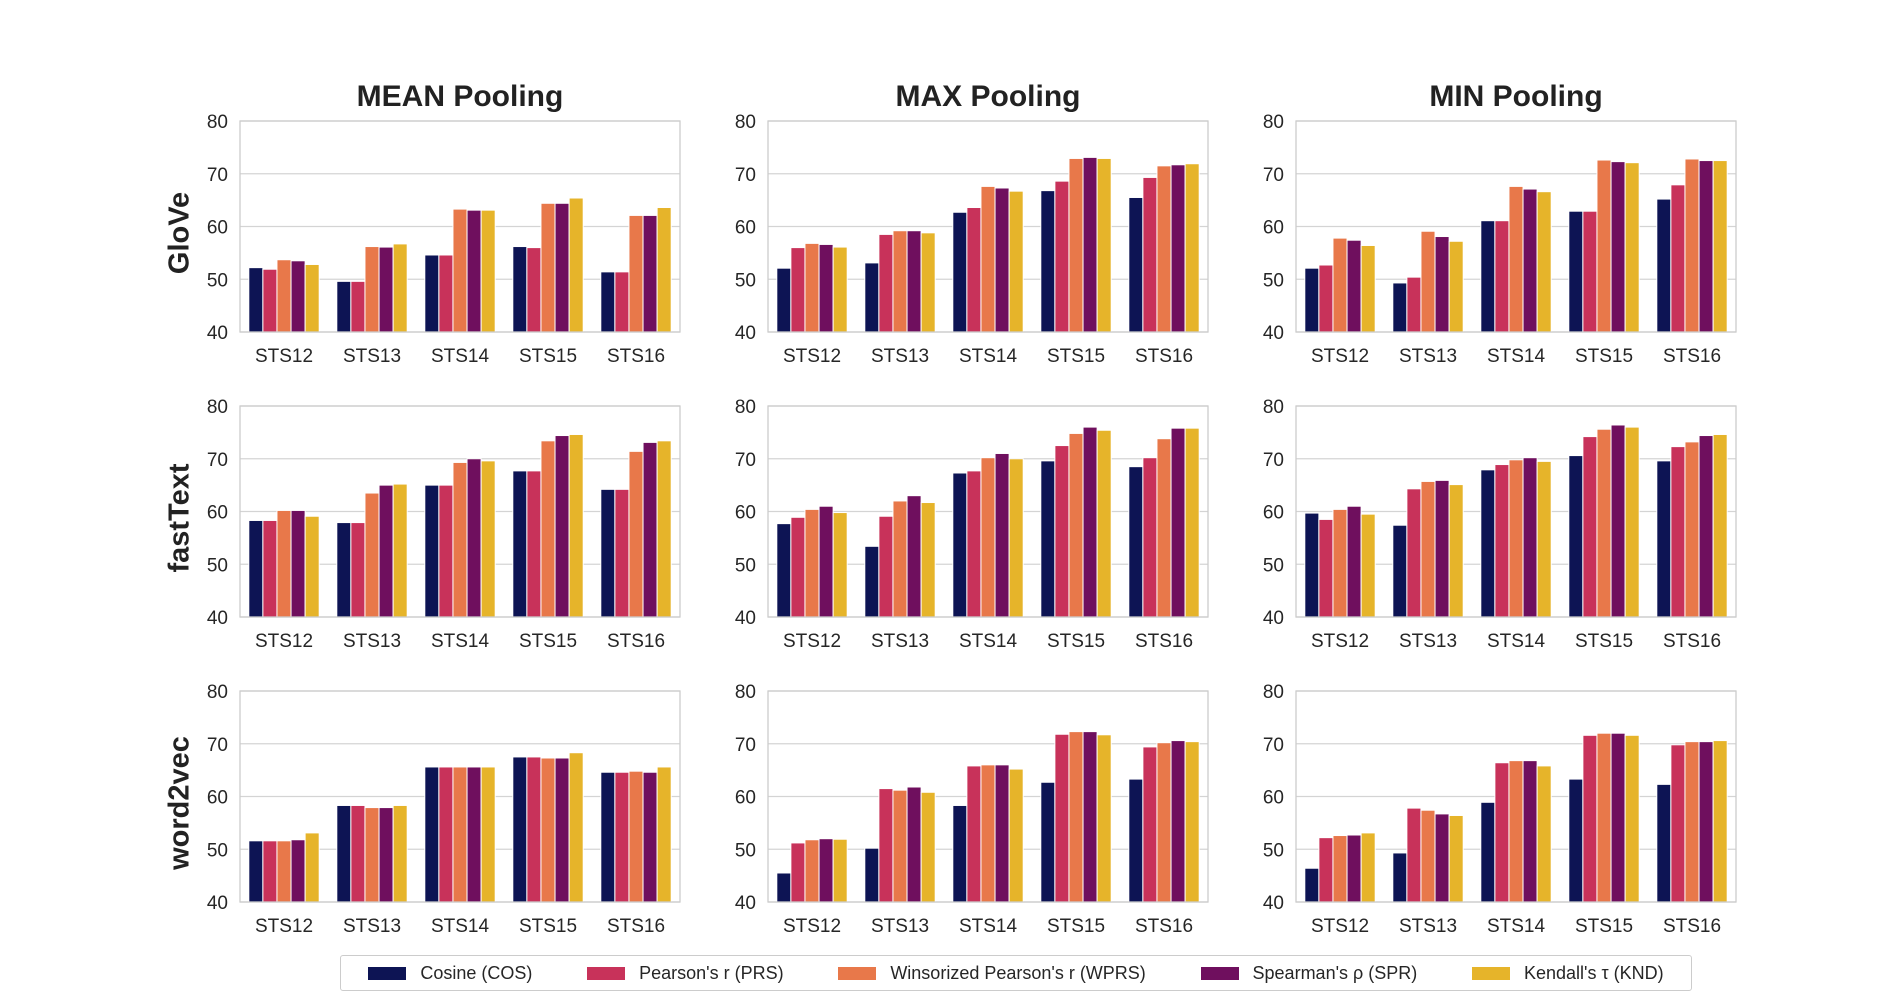  What do you see at coordinates (988, 96) in the screenshot?
I see `column-title-max: MAX Pooling` at bounding box center [988, 96].